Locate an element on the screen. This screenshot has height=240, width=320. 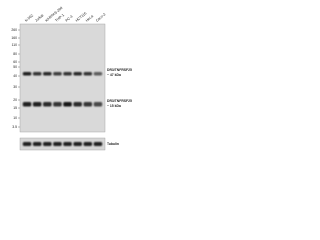
lane-label: PC-3 is located at coordinates (69, 18).